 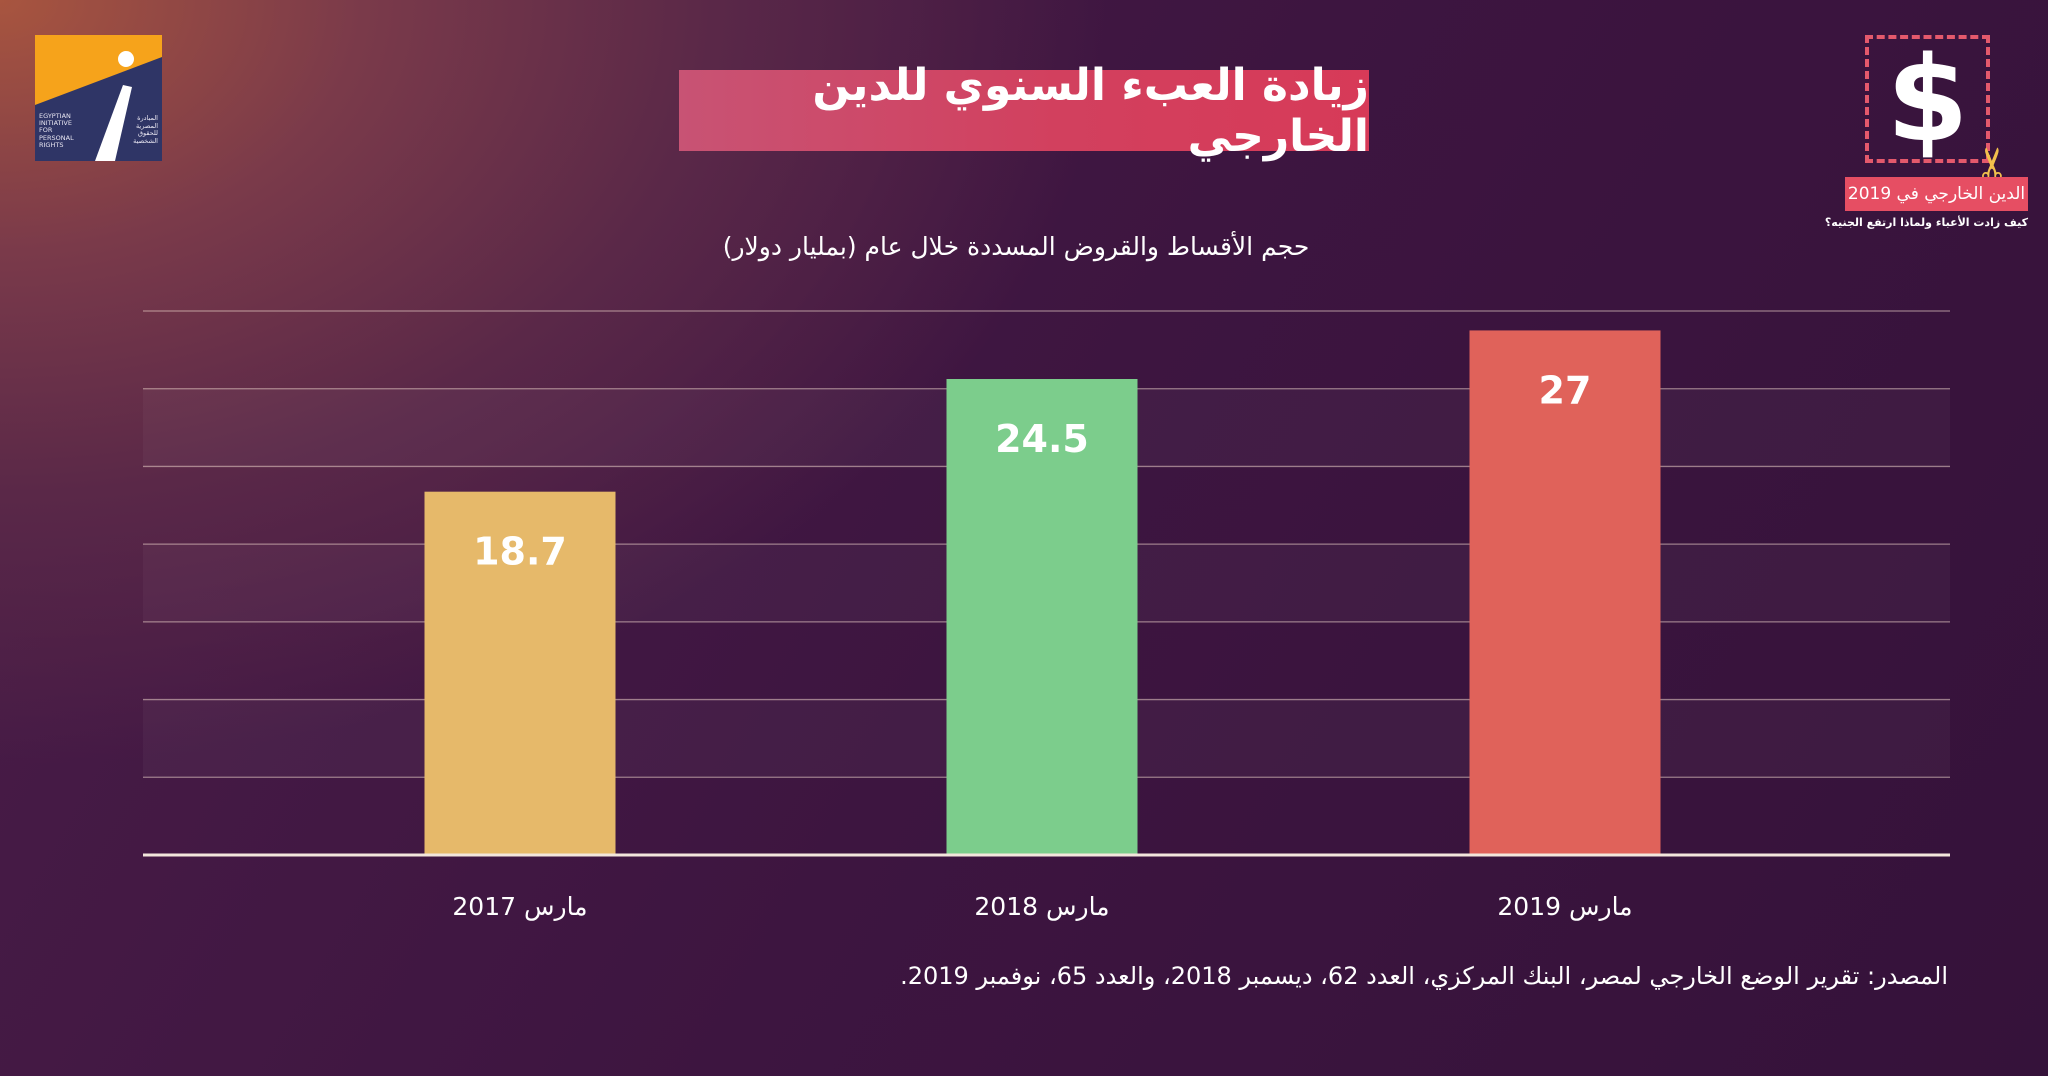 I want to click on bar-value-label: 18.7, so click(x=520, y=552).